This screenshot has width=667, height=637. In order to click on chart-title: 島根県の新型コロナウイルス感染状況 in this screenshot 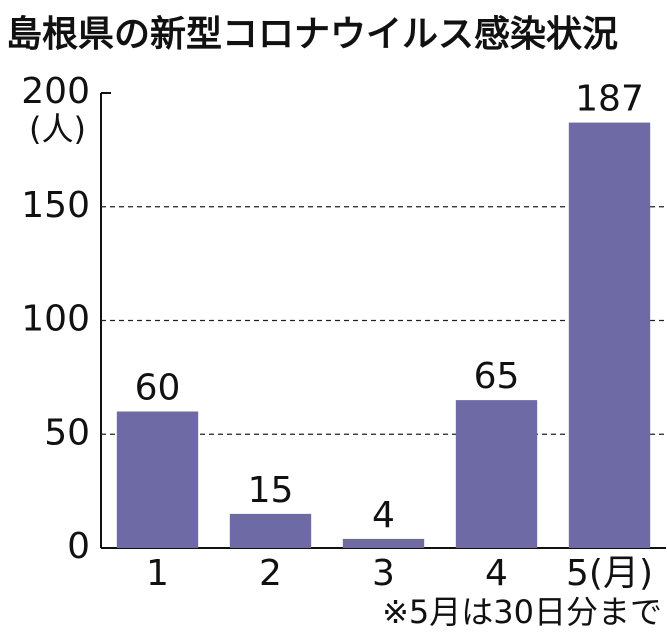, I will do `click(312, 34)`.